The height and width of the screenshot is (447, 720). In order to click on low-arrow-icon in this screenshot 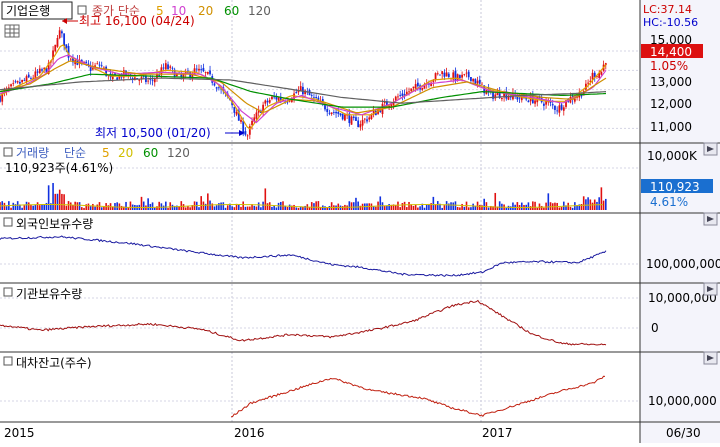, I will do `click(242, 133)`.